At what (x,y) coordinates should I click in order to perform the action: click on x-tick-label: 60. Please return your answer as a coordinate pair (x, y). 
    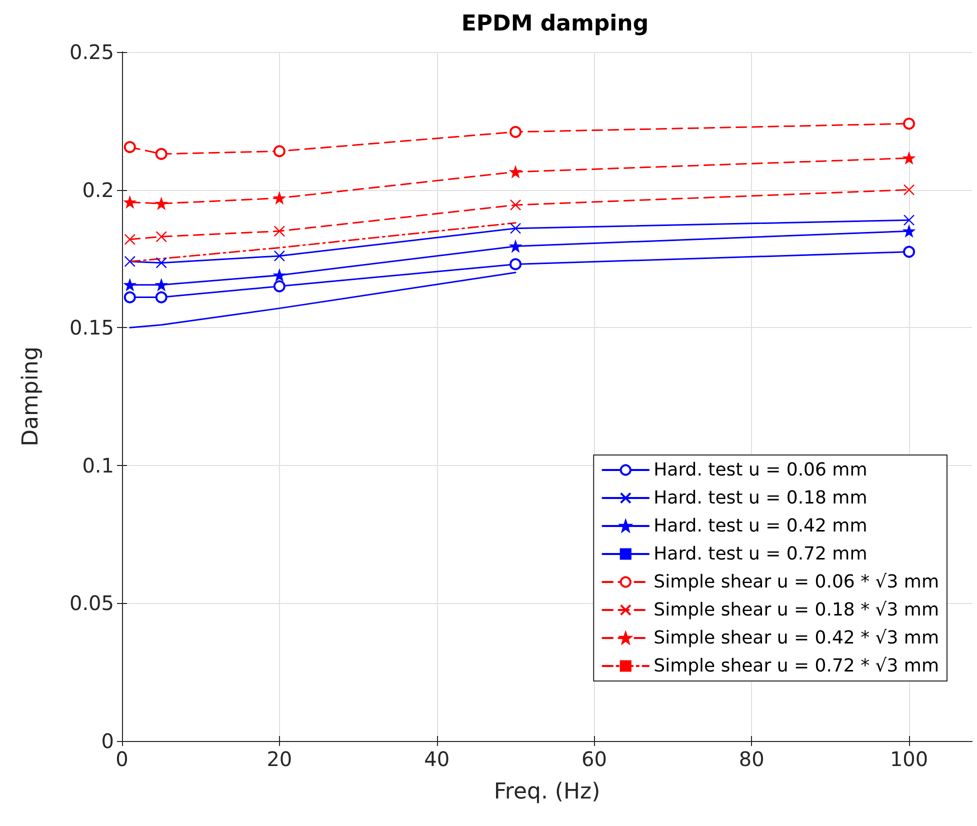
    Looking at the image, I should click on (594, 759).